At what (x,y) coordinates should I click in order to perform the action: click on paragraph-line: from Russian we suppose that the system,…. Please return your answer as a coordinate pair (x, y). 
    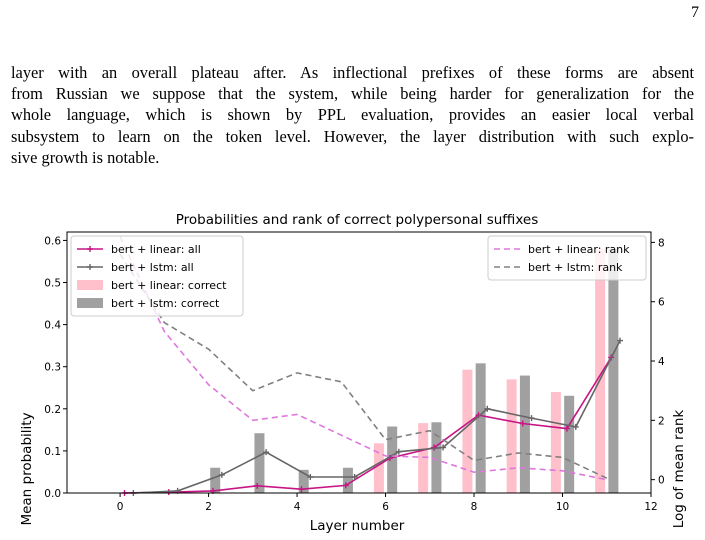
    Looking at the image, I should click on (352, 94).